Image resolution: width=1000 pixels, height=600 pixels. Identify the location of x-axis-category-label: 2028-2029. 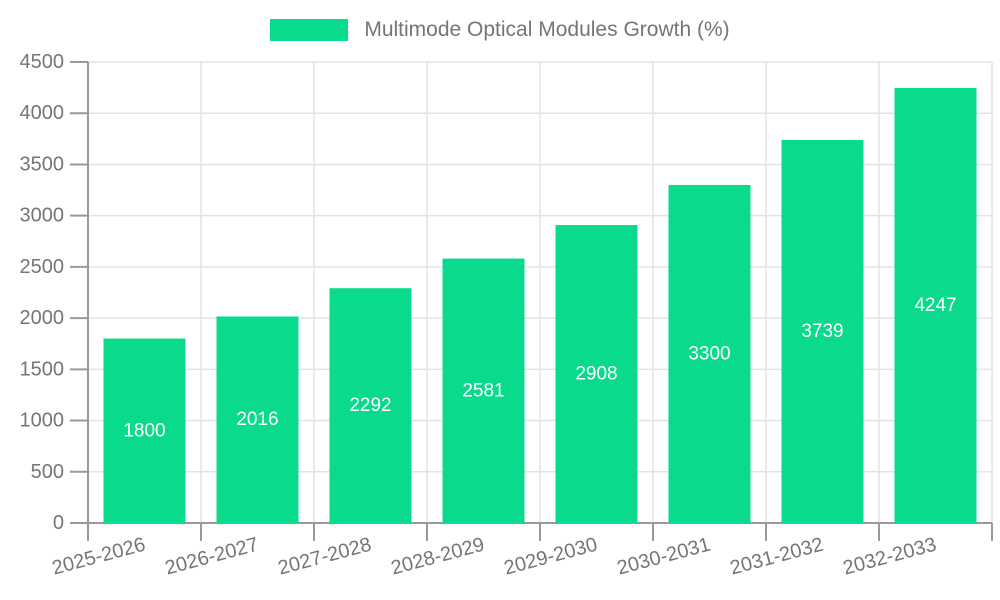
(438, 557).